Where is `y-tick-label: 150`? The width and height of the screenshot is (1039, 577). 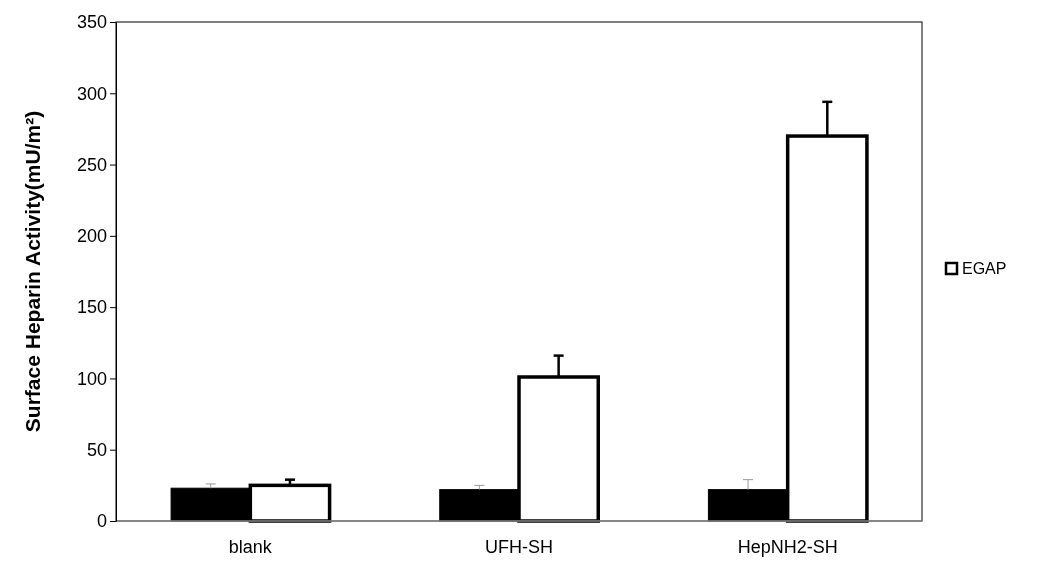 y-tick-label: 150 is located at coordinates (91, 307).